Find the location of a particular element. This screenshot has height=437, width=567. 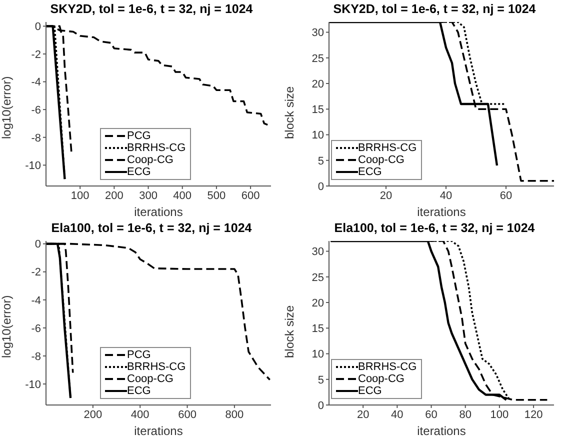

x-tick-label: 300 is located at coordinates (148, 196).